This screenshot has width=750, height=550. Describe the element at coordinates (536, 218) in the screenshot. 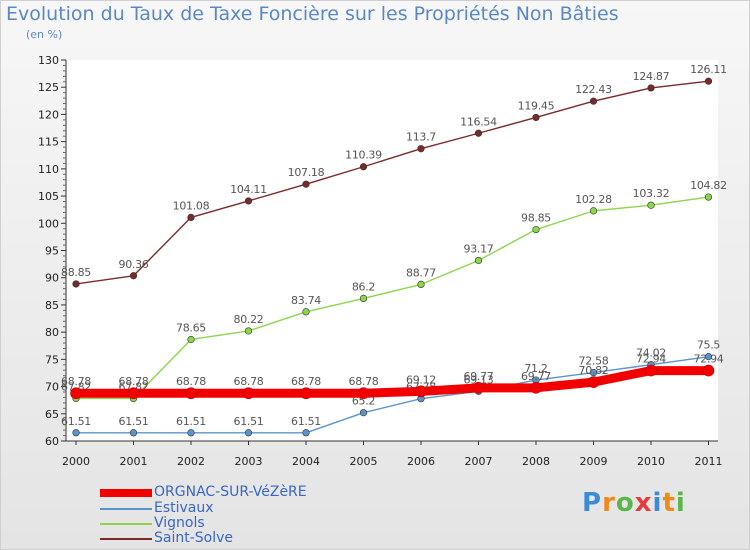

I see `data-label-vignols: 98.85` at that location.